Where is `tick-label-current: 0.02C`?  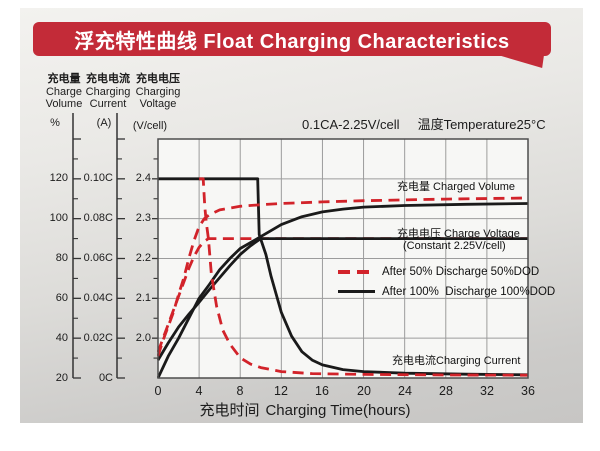 tick-label-current: 0.02C is located at coordinates (98, 338).